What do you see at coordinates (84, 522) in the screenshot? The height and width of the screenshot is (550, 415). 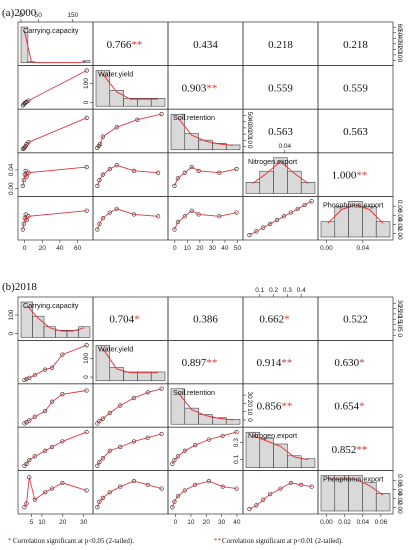 I see `axis-tick-label: 30` at bounding box center [84, 522].